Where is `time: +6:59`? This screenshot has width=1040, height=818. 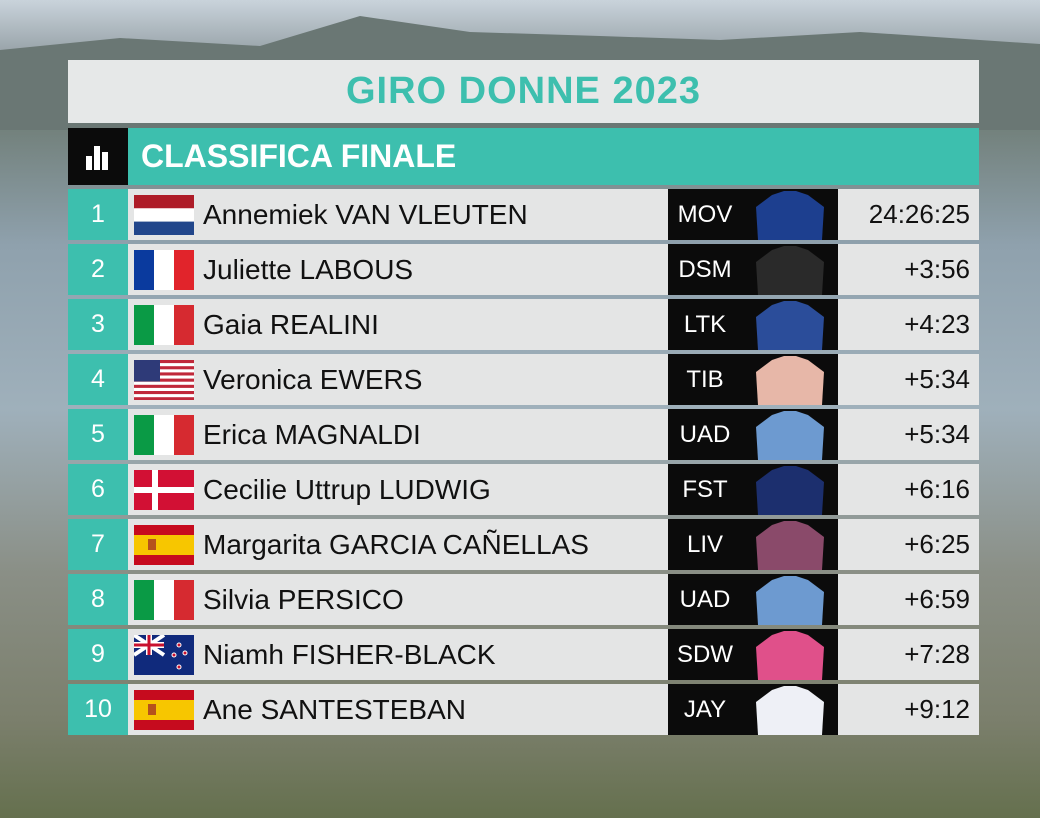
time: +6:59 is located at coordinates (937, 599).